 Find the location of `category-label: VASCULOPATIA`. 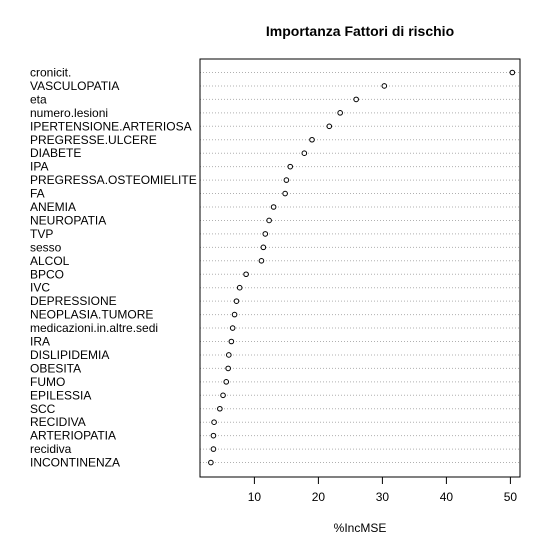

category-label: VASCULOPATIA is located at coordinates (74, 86).